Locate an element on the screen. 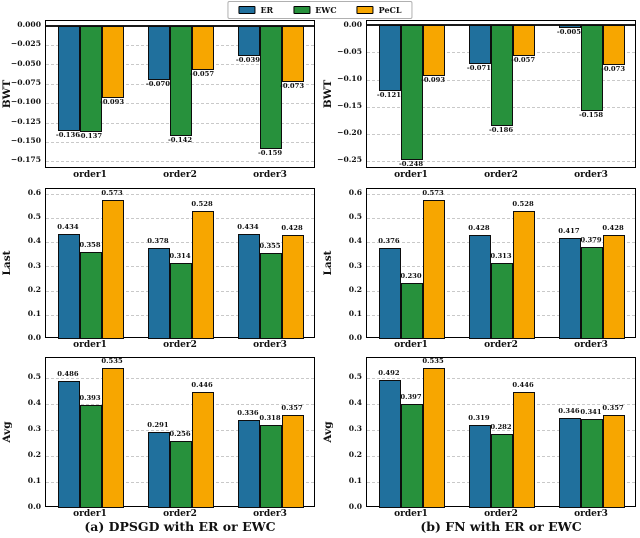  bar-value-label: -0.136 is located at coordinates (67, 135).